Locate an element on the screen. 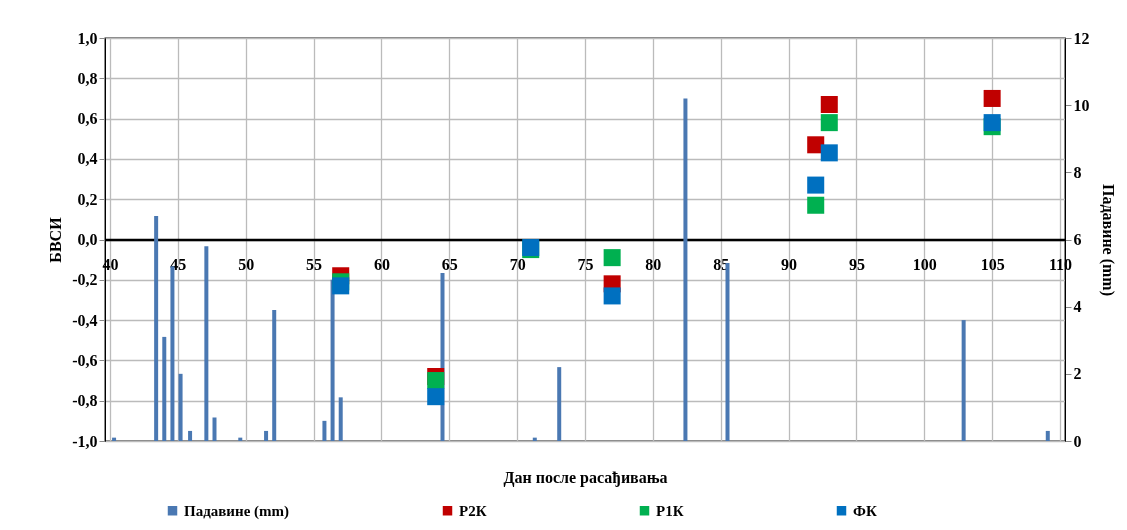  y-tick-label: -1,0 is located at coordinates (85, 441).